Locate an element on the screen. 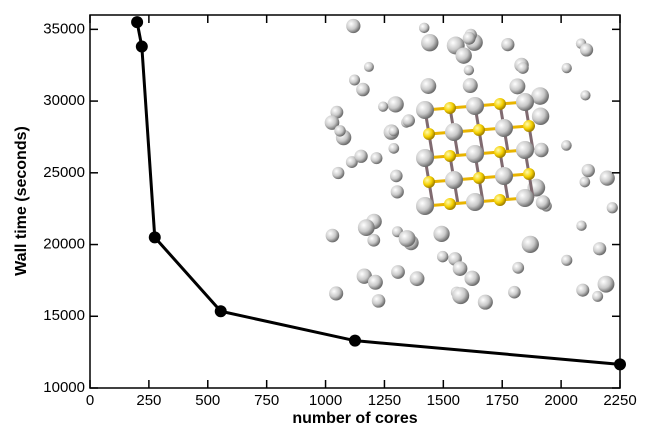  x-tick-label: 2250 is located at coordinates (619, 400).